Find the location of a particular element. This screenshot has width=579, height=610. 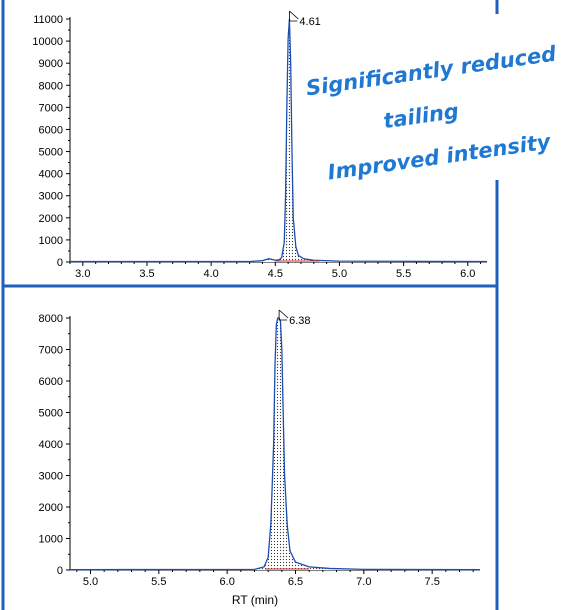

x-tick-label: 4.5 is located at coordinates (275, 274).